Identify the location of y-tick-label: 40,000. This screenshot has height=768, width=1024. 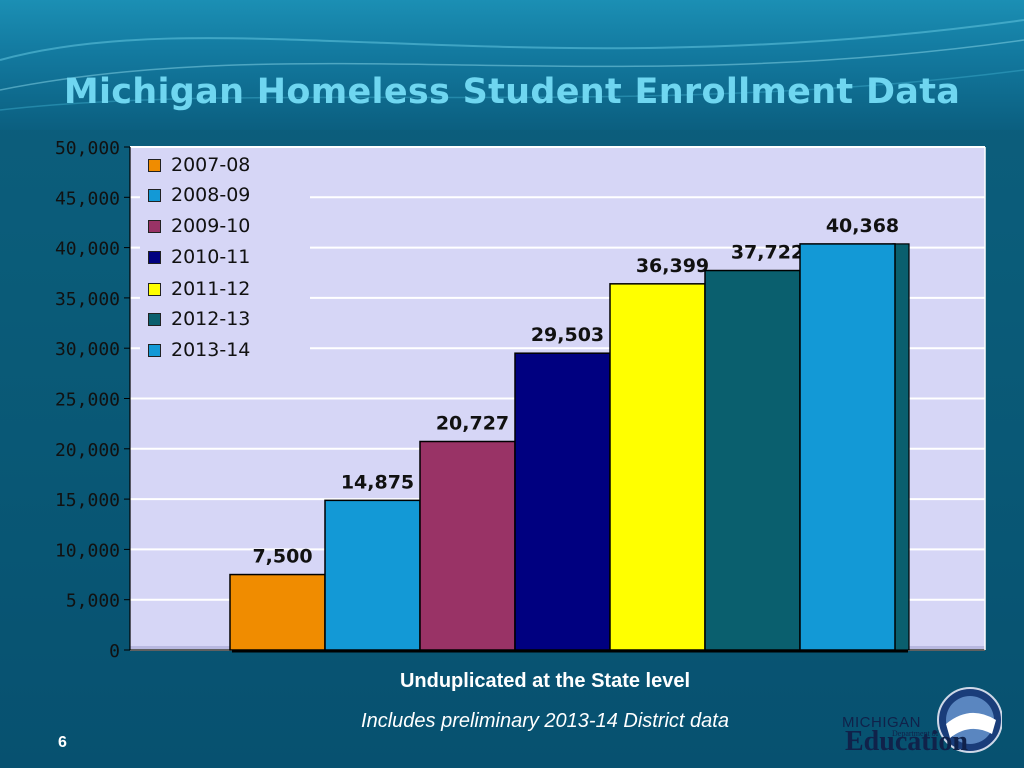
(87, 249).